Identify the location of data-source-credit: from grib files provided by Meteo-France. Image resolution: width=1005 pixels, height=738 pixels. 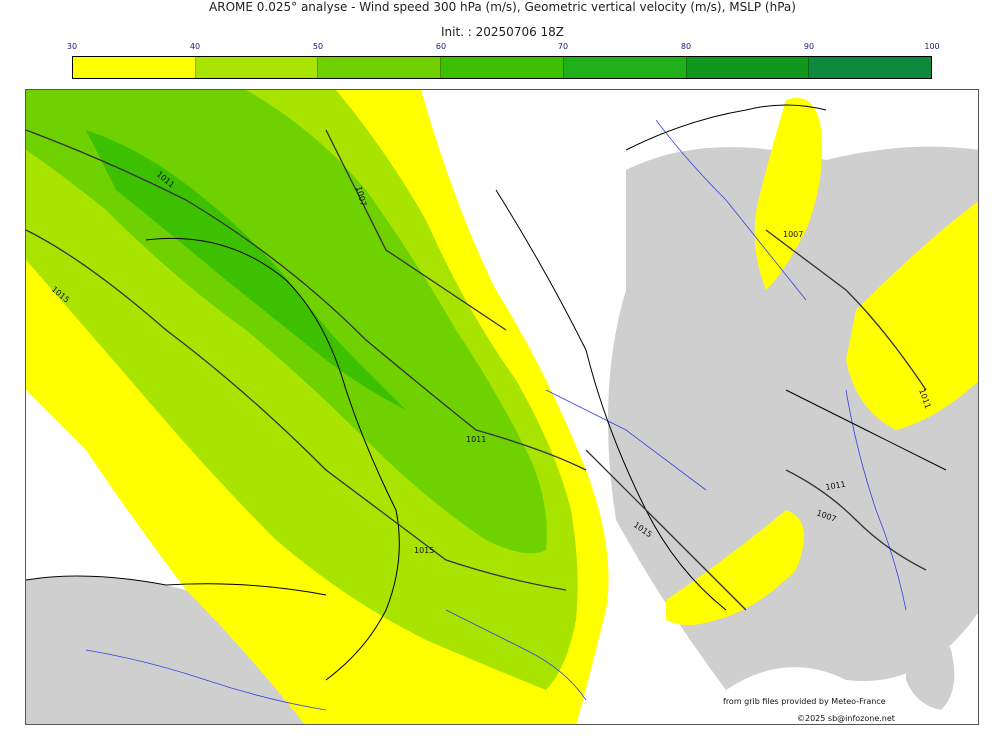
(804, 701).